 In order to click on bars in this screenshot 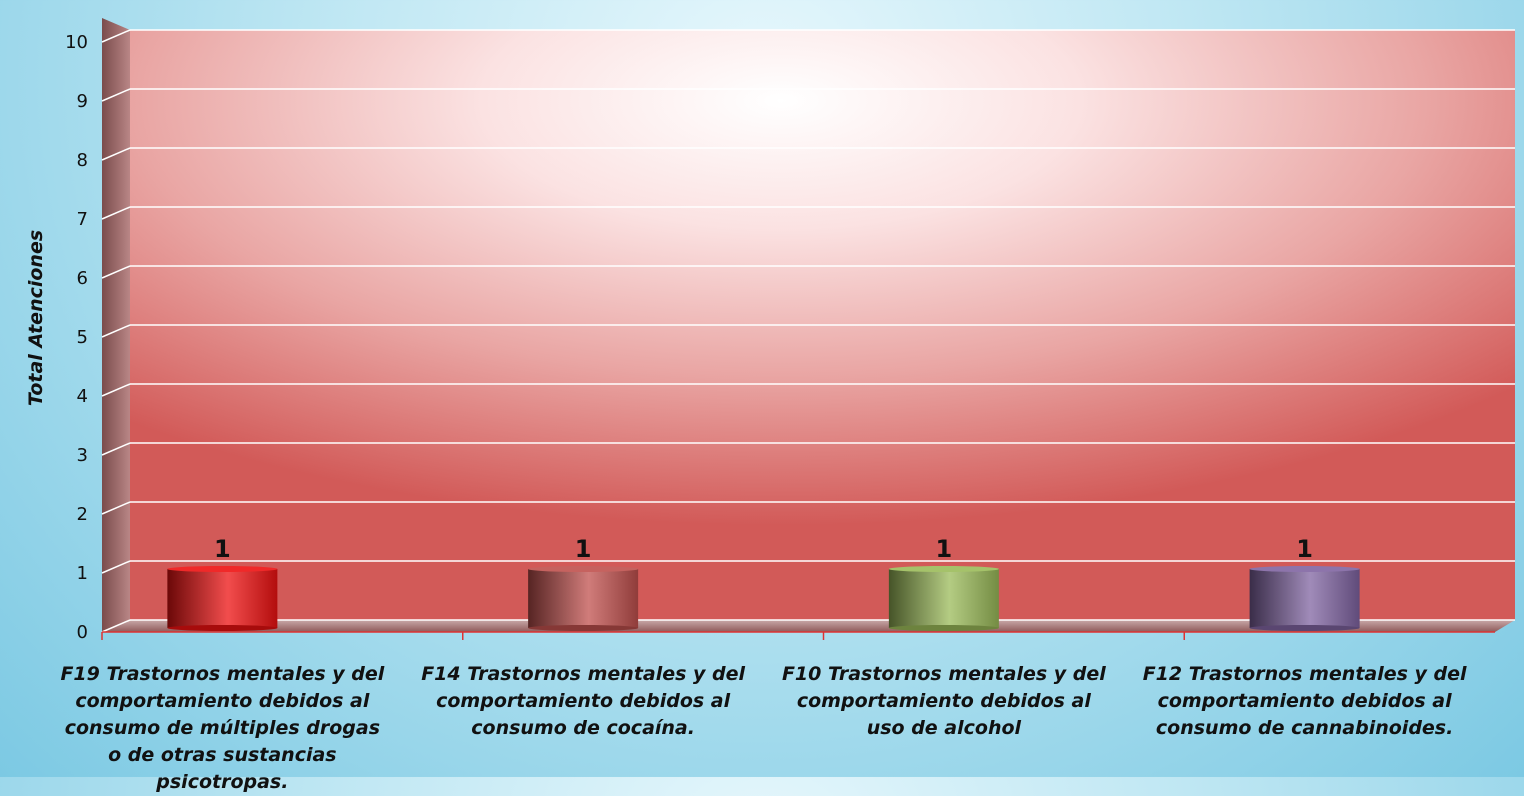, I will do `click(763, 598)`.